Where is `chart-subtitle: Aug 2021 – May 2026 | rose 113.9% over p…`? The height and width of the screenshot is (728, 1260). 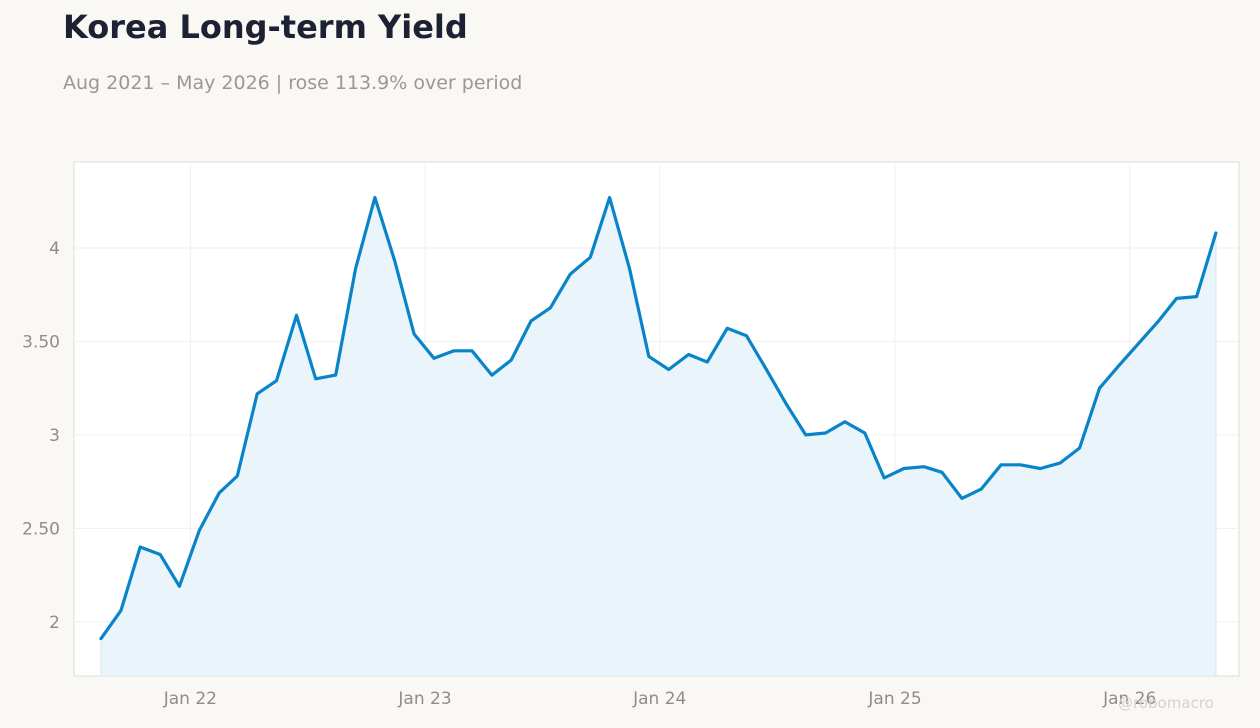
chart-subtitle: Aug 2021 – May 2026 | rose 113.9% over p… is located at coordinates (293, 83).